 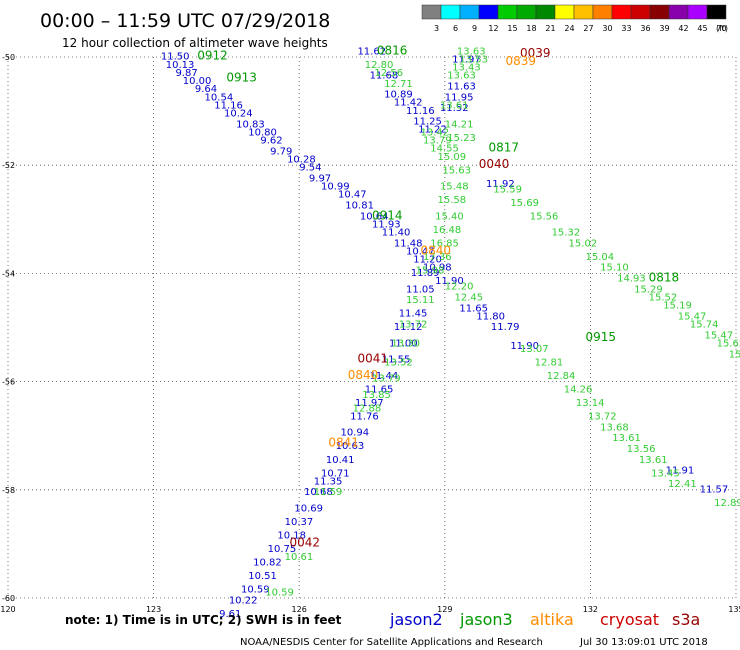 I want to click on jason3-value: 13.30, so click(x=405, y=343).